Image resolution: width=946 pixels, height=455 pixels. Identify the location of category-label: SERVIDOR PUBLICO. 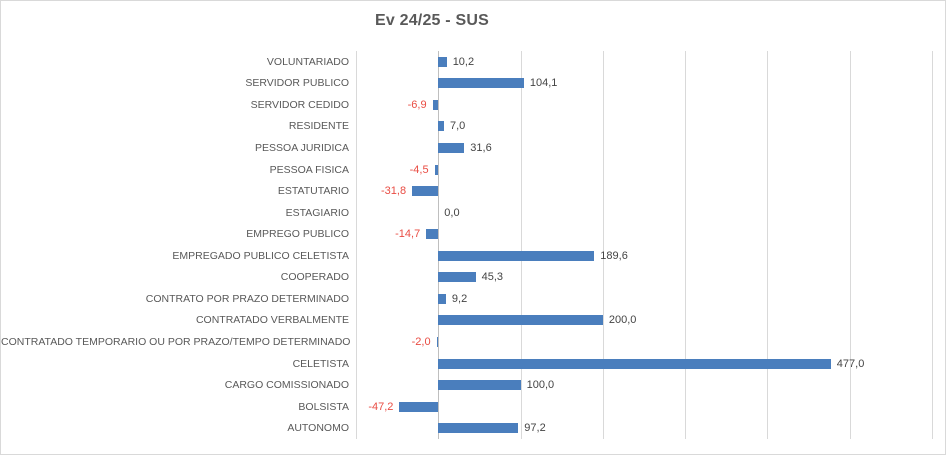
(297, 83).